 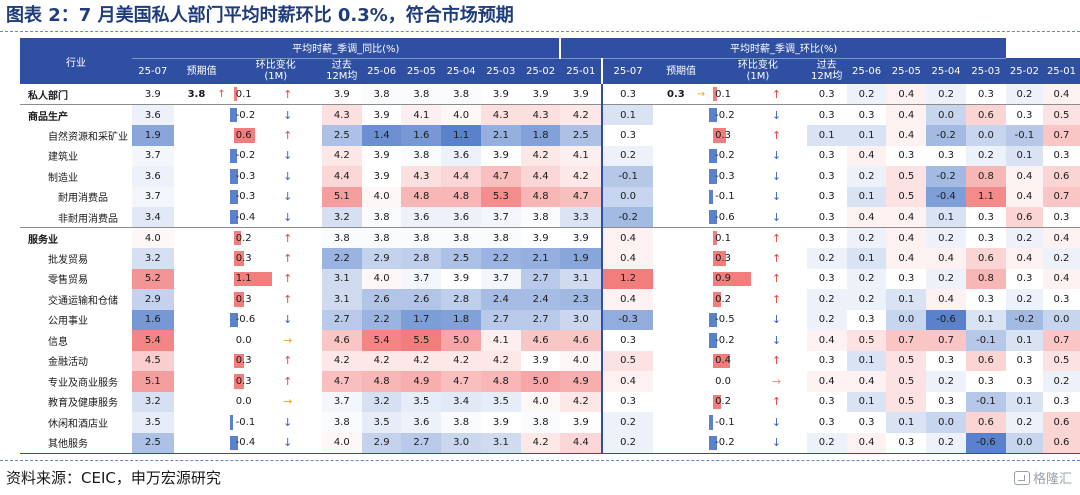 I want to click on mom-latest-cell: -0.3, so click(x=627, y=319).